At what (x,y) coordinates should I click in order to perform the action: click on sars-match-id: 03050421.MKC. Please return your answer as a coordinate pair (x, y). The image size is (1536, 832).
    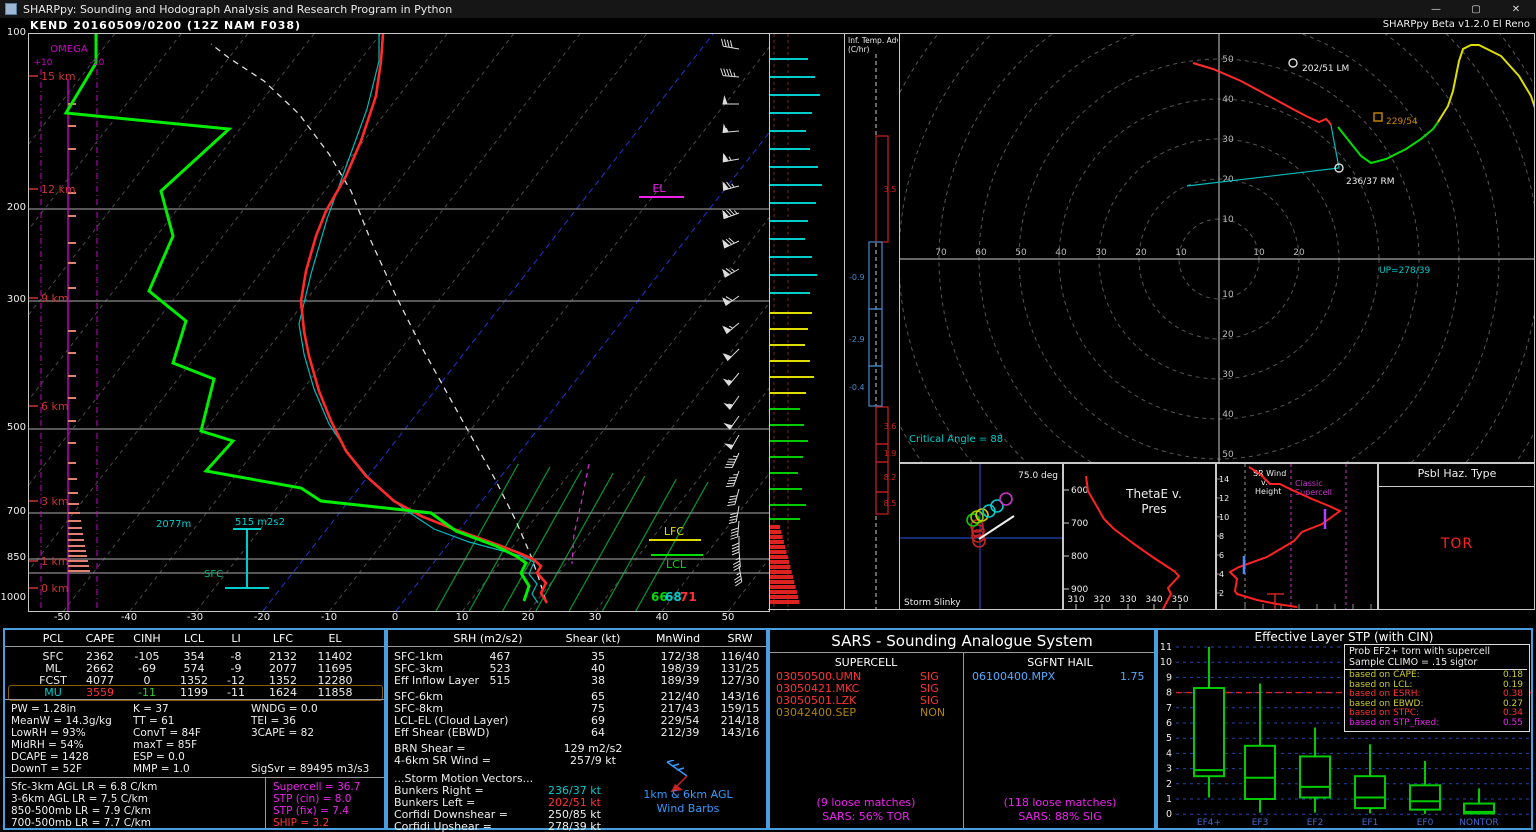
    Looking at the image, I should click on (818, 688).